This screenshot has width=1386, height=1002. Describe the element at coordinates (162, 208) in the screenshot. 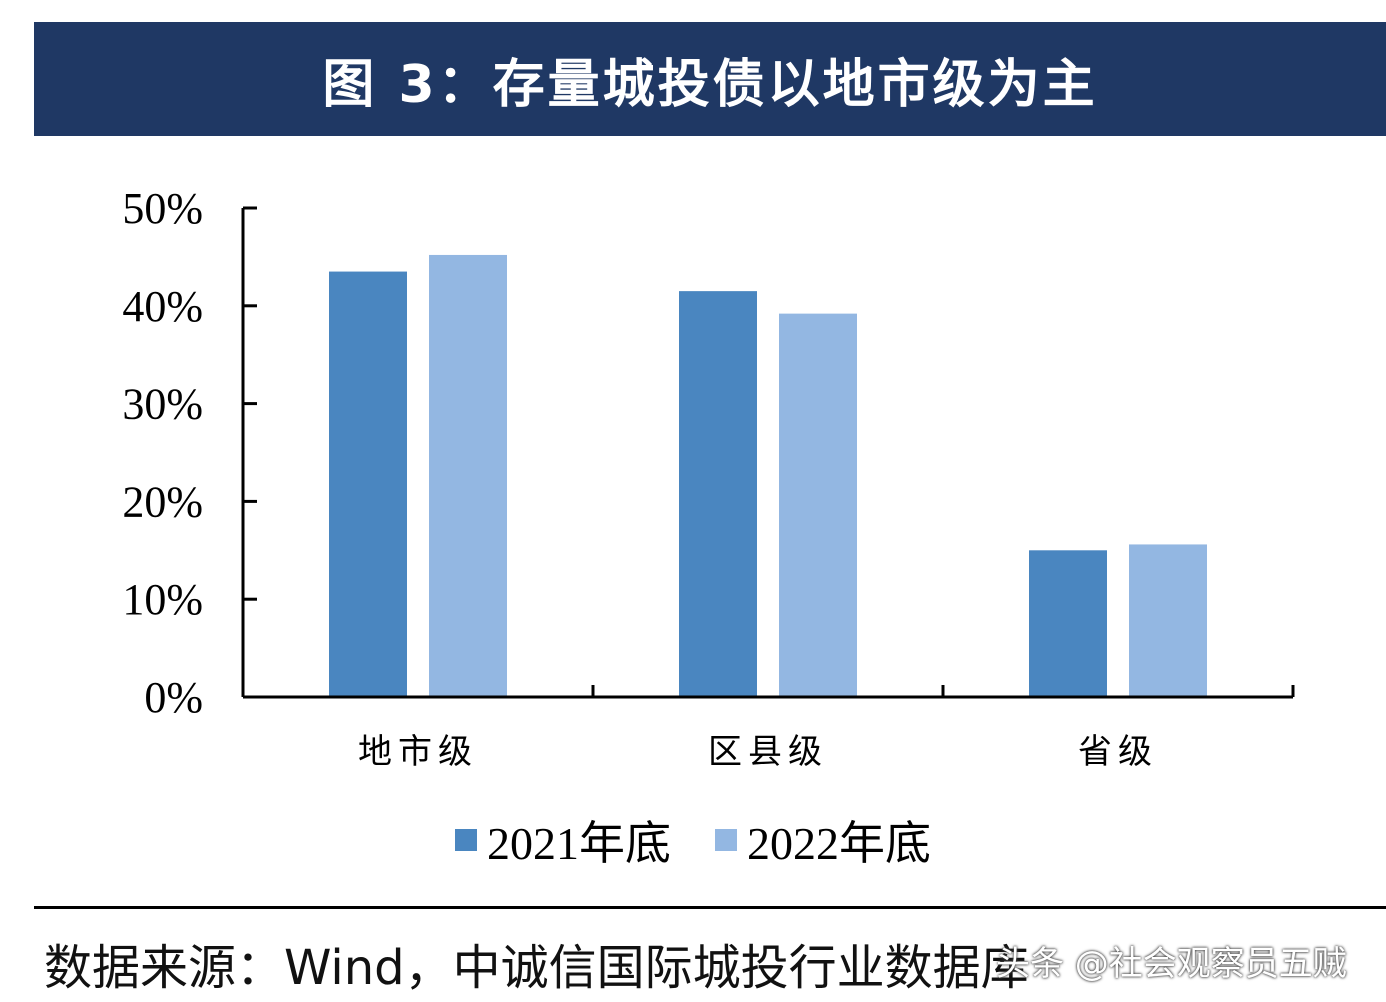

I see `y-tick-label-5: 50%` at that location.